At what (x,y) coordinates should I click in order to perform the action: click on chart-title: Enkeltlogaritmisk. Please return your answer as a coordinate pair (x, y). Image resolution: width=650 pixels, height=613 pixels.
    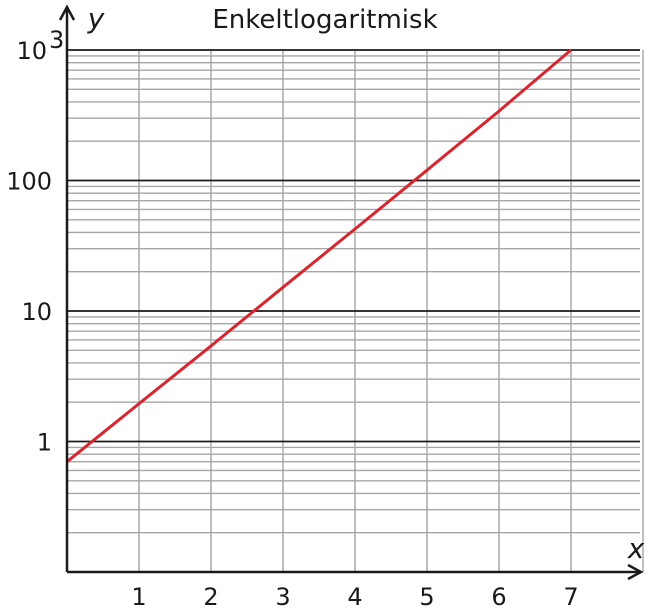
    Looking at the image, I should click on (324, 20).